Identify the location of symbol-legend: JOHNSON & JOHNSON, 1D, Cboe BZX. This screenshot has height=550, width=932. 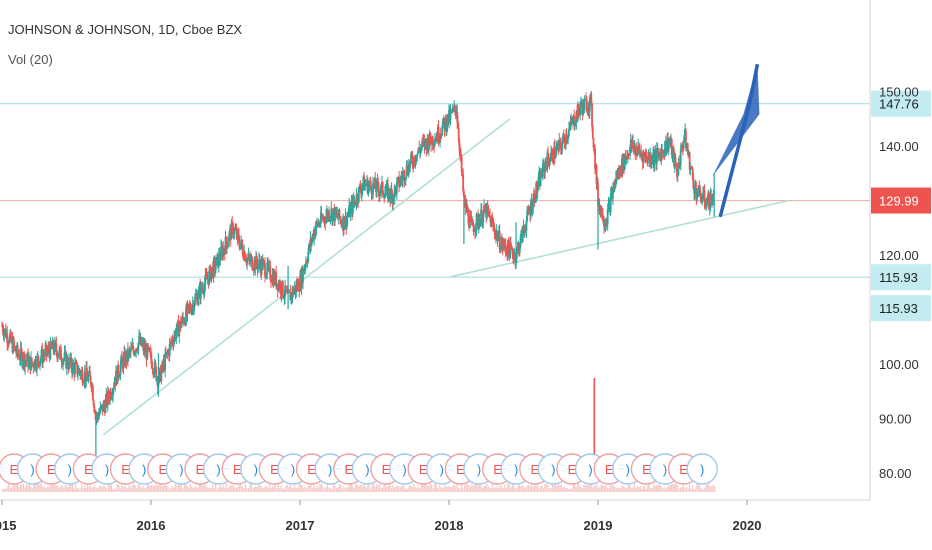
(125, 29).